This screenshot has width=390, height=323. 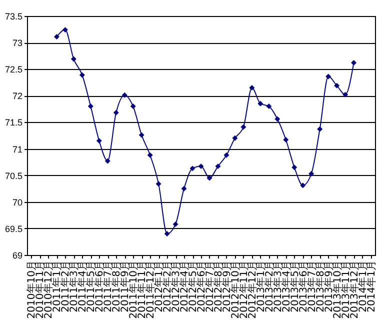 I want to click on y-tick-label: 72.5, so click(x=13, y=69).